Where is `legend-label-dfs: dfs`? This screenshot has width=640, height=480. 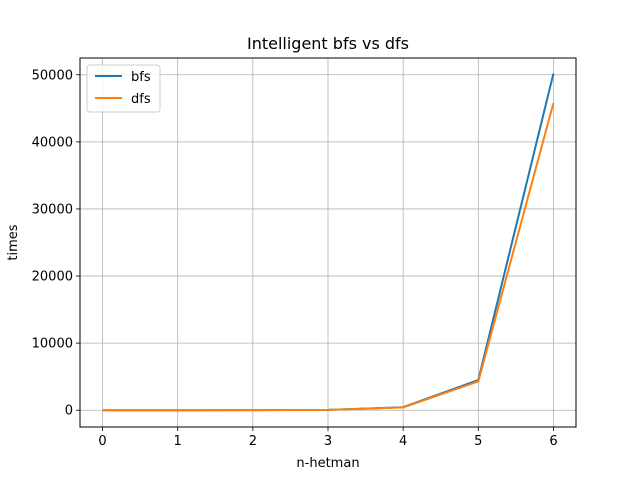
legend-label-dfs: dfs is located at coordinates (141, 99).